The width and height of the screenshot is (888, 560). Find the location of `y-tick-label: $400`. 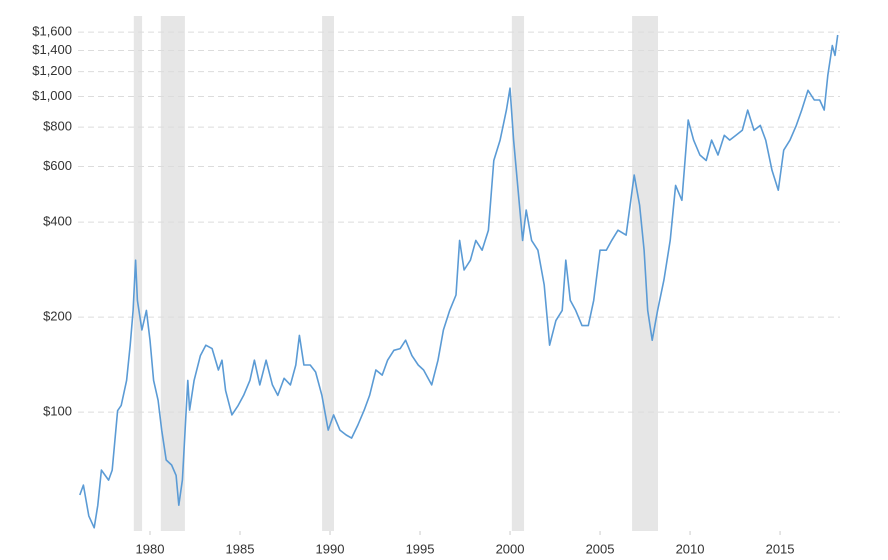

y-tick-label: $400 is located at coordinates (57, 221).